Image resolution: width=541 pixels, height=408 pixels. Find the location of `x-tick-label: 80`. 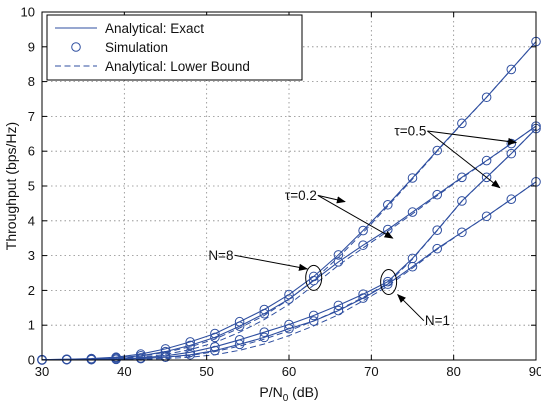

x-tick-label: 80 is located at coordinates (453, 371).